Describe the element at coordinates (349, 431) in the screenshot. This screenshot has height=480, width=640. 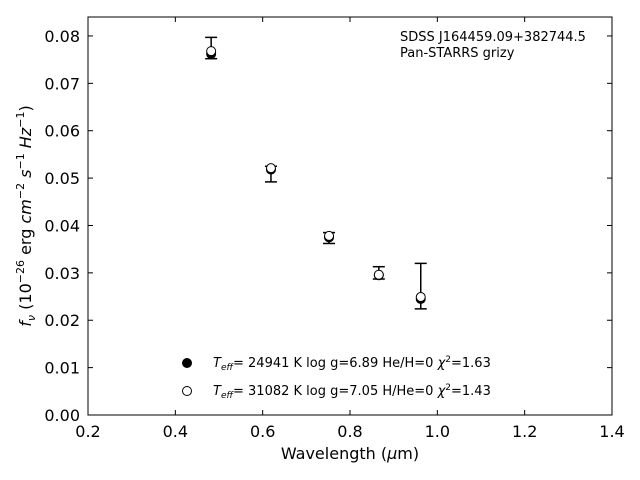
I see `x-tick-label: 0.8` at that location.